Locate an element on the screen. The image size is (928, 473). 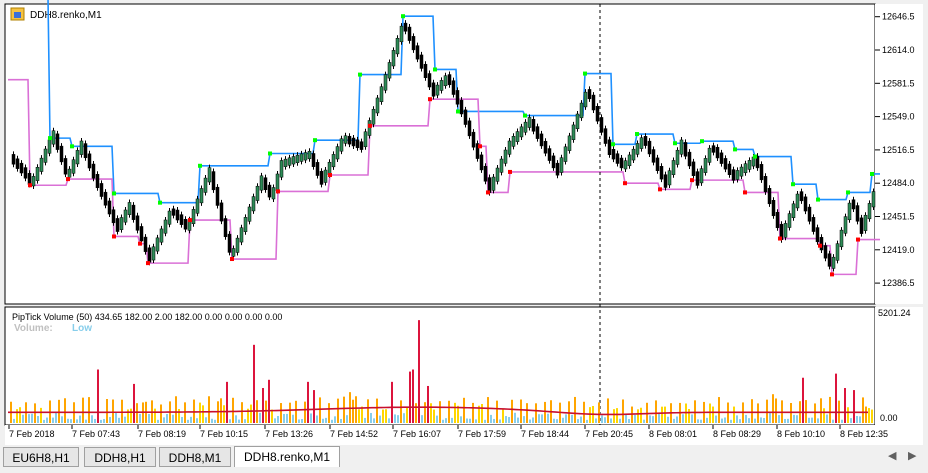
time-tick-label: 7 Feb 18:44 is located at coordinates (545, 434).